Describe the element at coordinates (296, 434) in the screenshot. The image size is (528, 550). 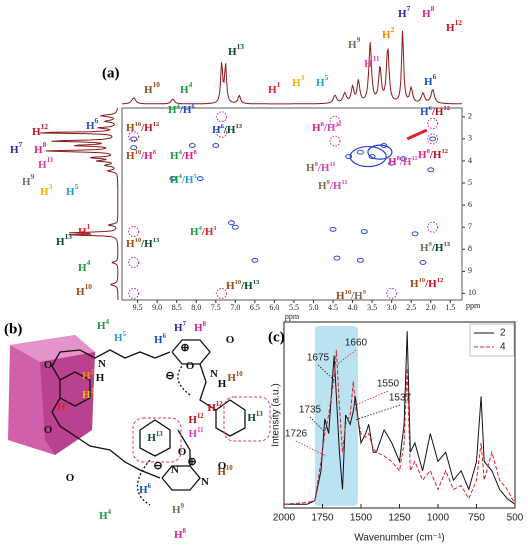
I see `annotation: 1726` at that location.